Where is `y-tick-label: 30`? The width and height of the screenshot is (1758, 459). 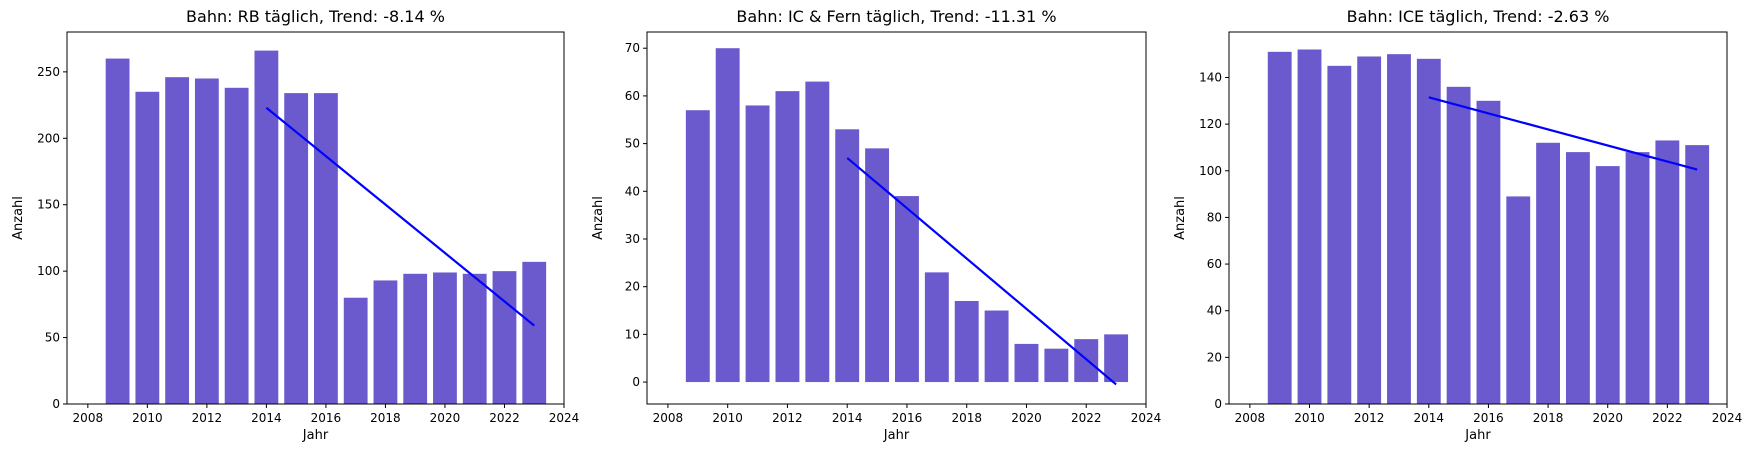
y-tick-label: 30 is located at coordinates (632, 239).